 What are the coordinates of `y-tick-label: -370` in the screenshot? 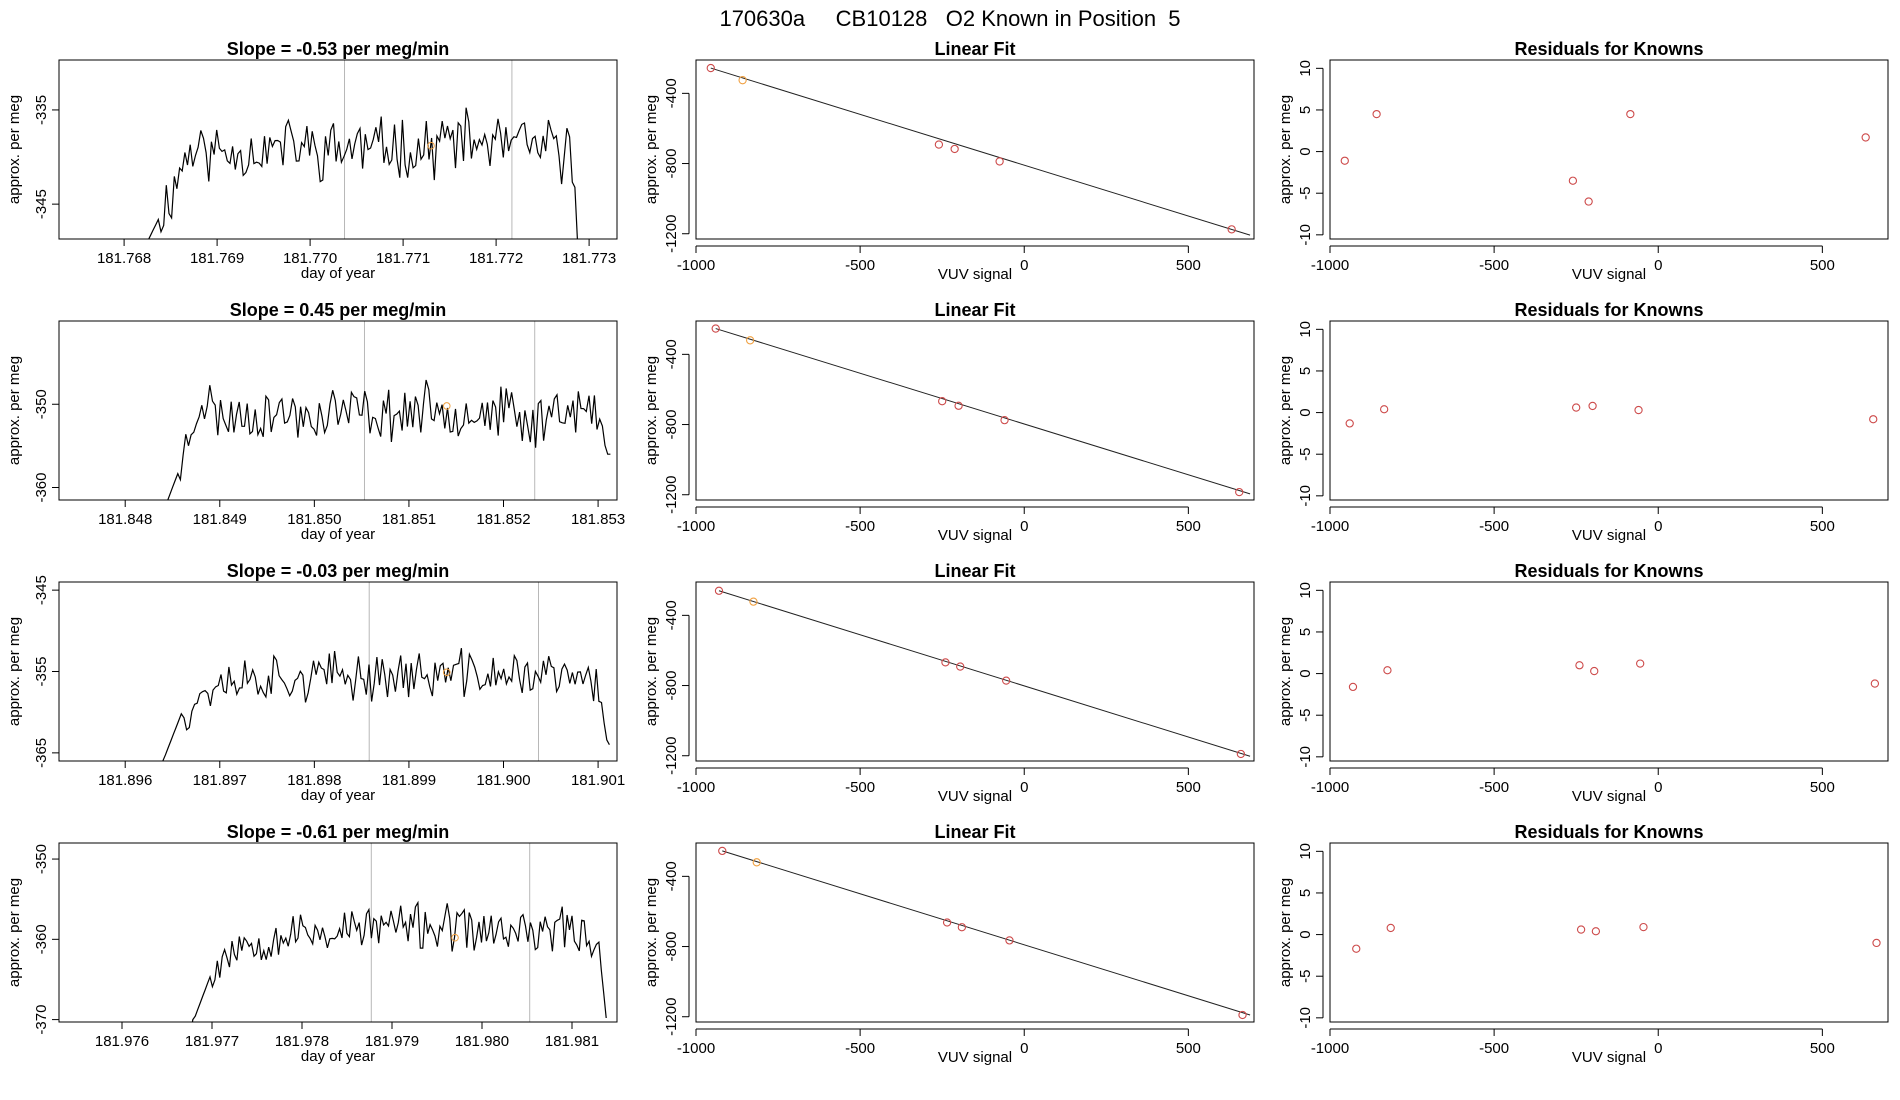 It's located at (41, 1020).